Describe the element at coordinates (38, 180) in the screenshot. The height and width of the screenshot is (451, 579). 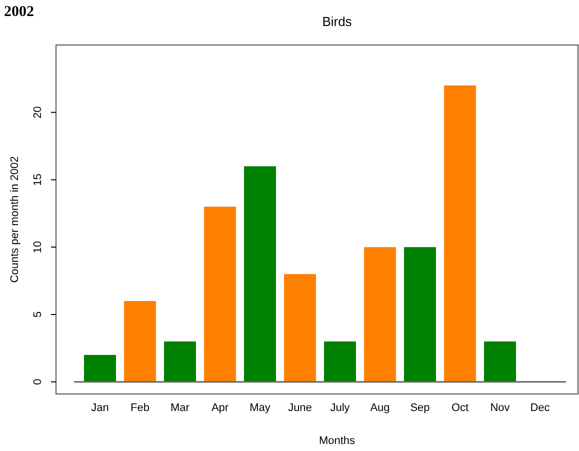
I see `y-tick-label: 15` at that location.